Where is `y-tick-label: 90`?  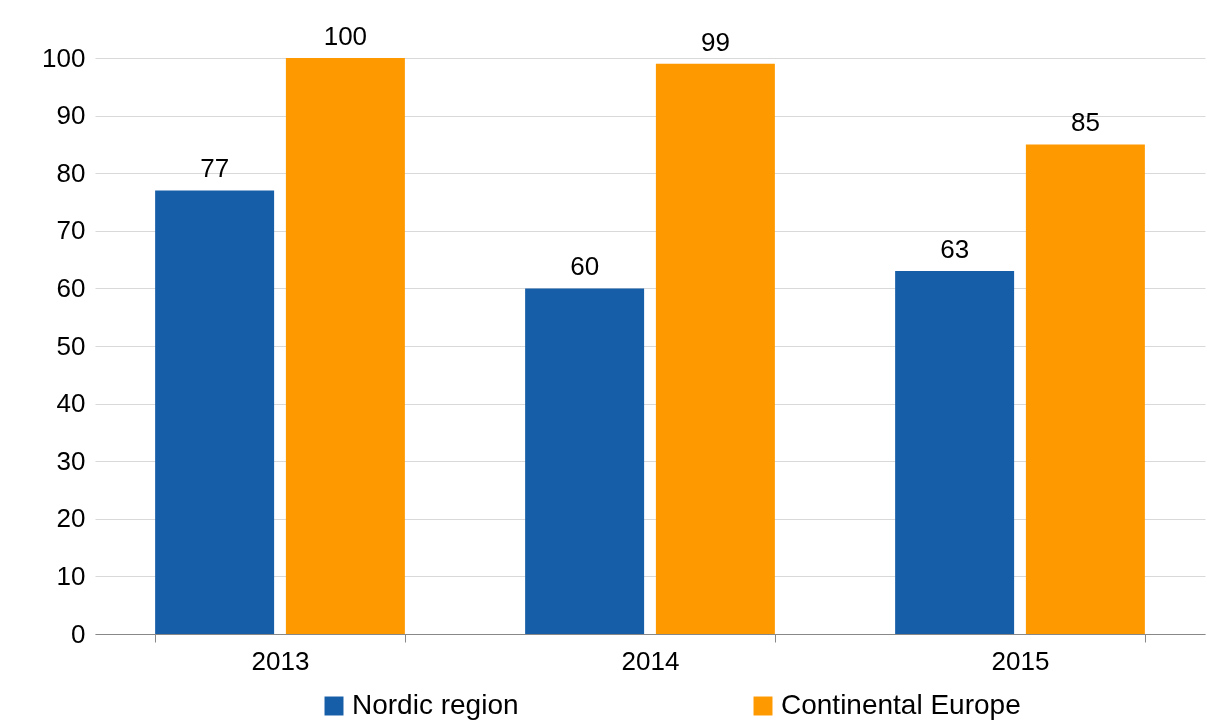 y-tick-label: 90 is located at coordinates (71, 115).